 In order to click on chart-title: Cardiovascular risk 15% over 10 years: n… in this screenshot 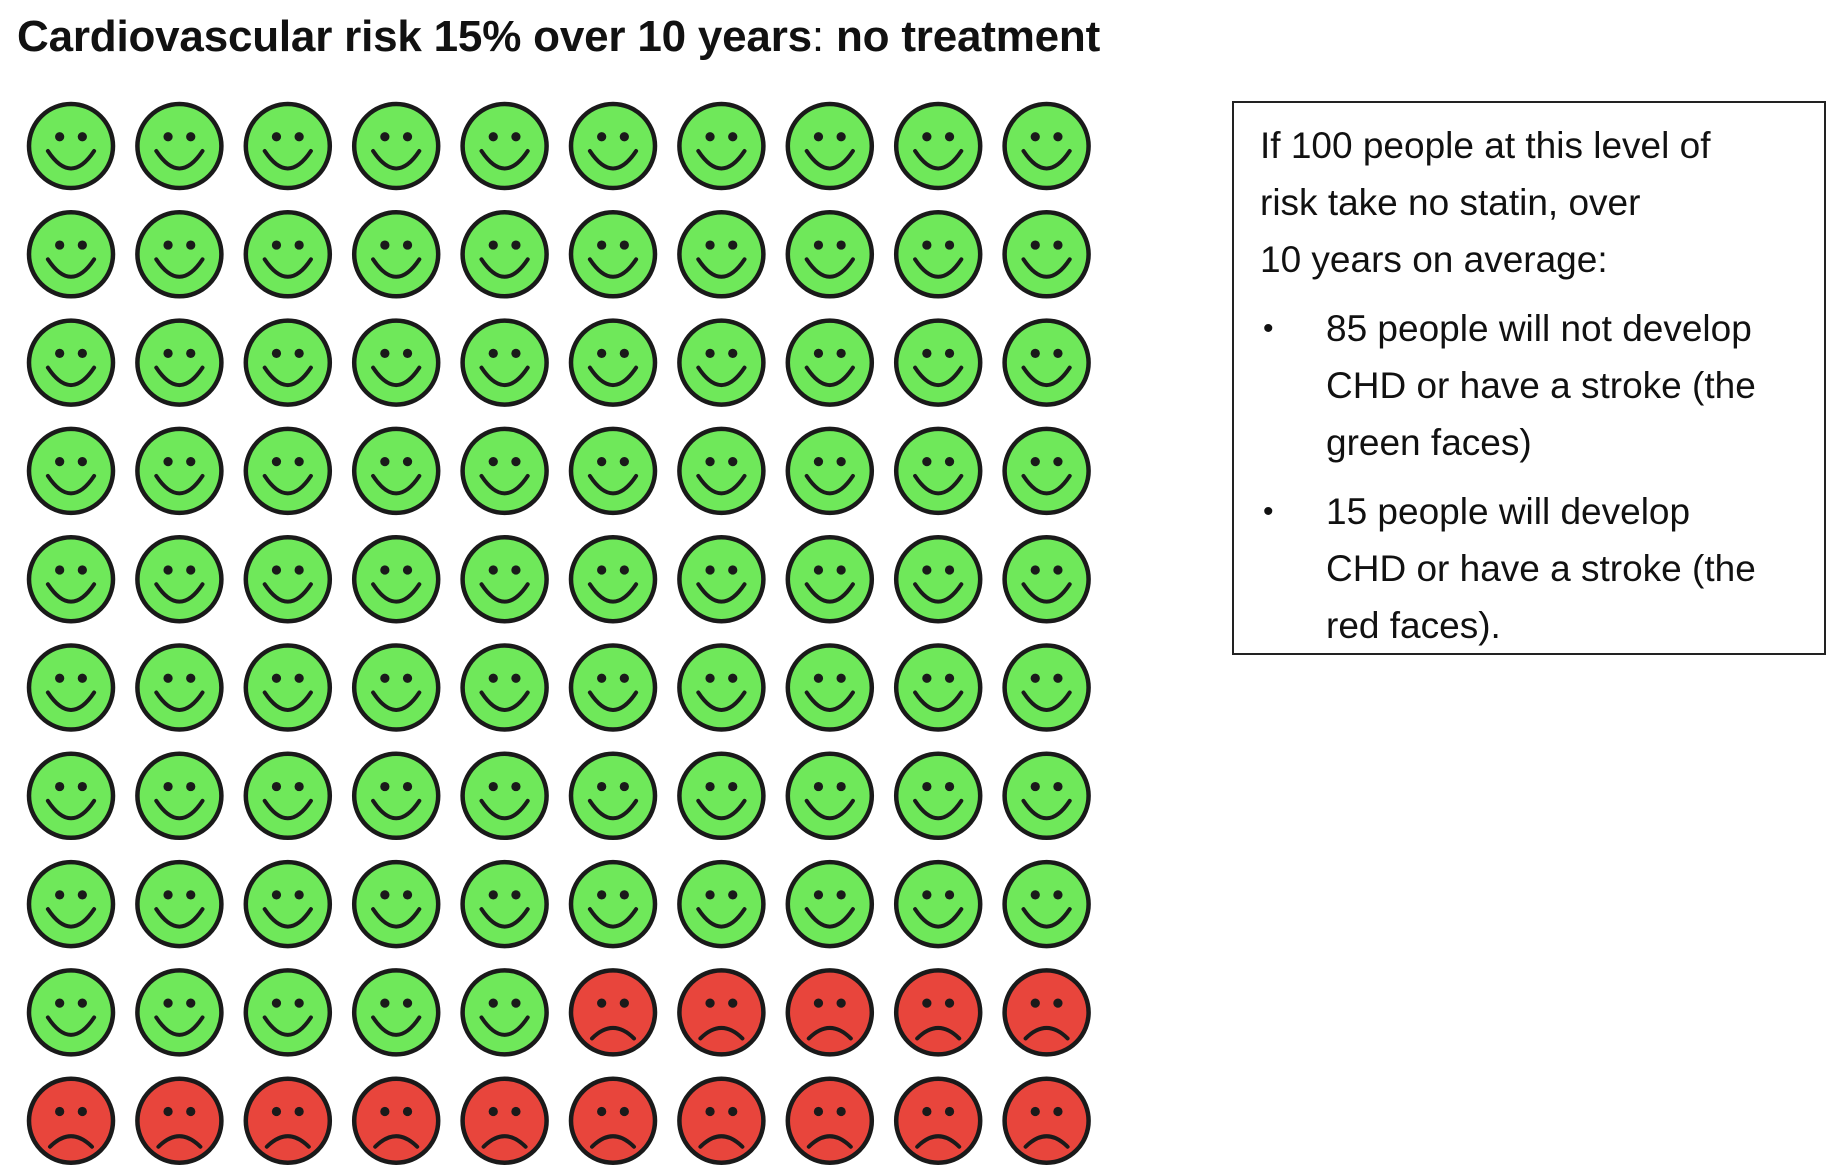, I will do `click(558, 37)`.